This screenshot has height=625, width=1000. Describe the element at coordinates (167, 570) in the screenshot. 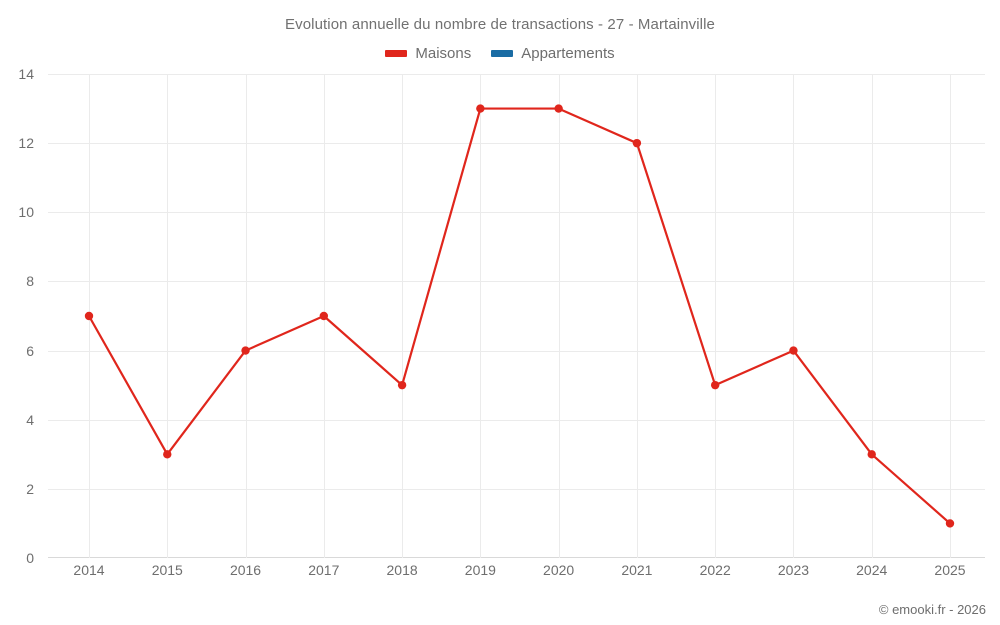

I see `x-tick-label: 2015` at that location.